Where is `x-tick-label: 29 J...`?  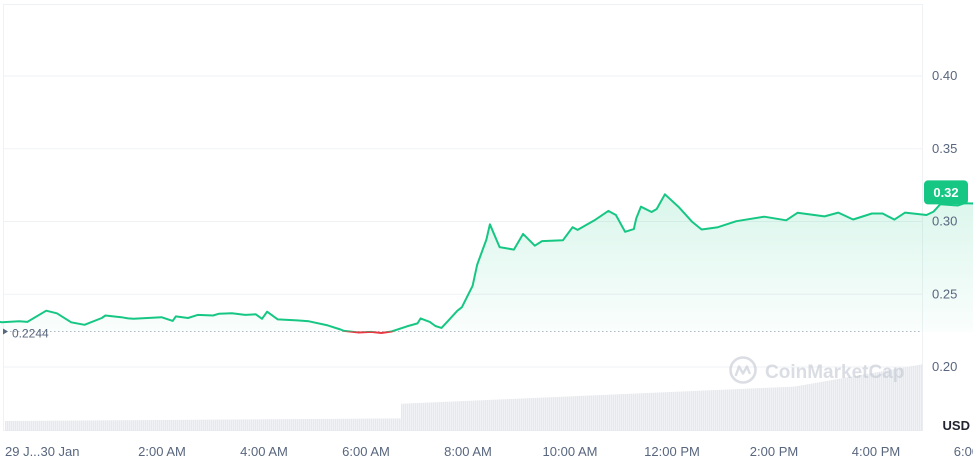 x-tick-label: 29 J... is located at coordinates (22, 451).